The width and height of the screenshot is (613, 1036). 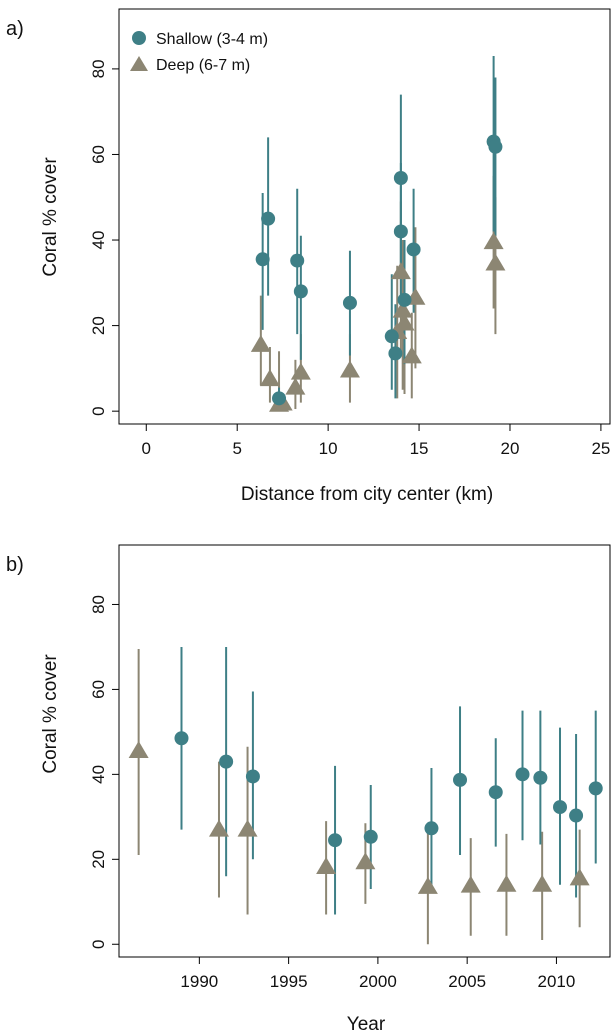 What do you see at coordinates (378, 234) in the screenshot?
I see `panel-a-marks` at bounding box center [378, 234].